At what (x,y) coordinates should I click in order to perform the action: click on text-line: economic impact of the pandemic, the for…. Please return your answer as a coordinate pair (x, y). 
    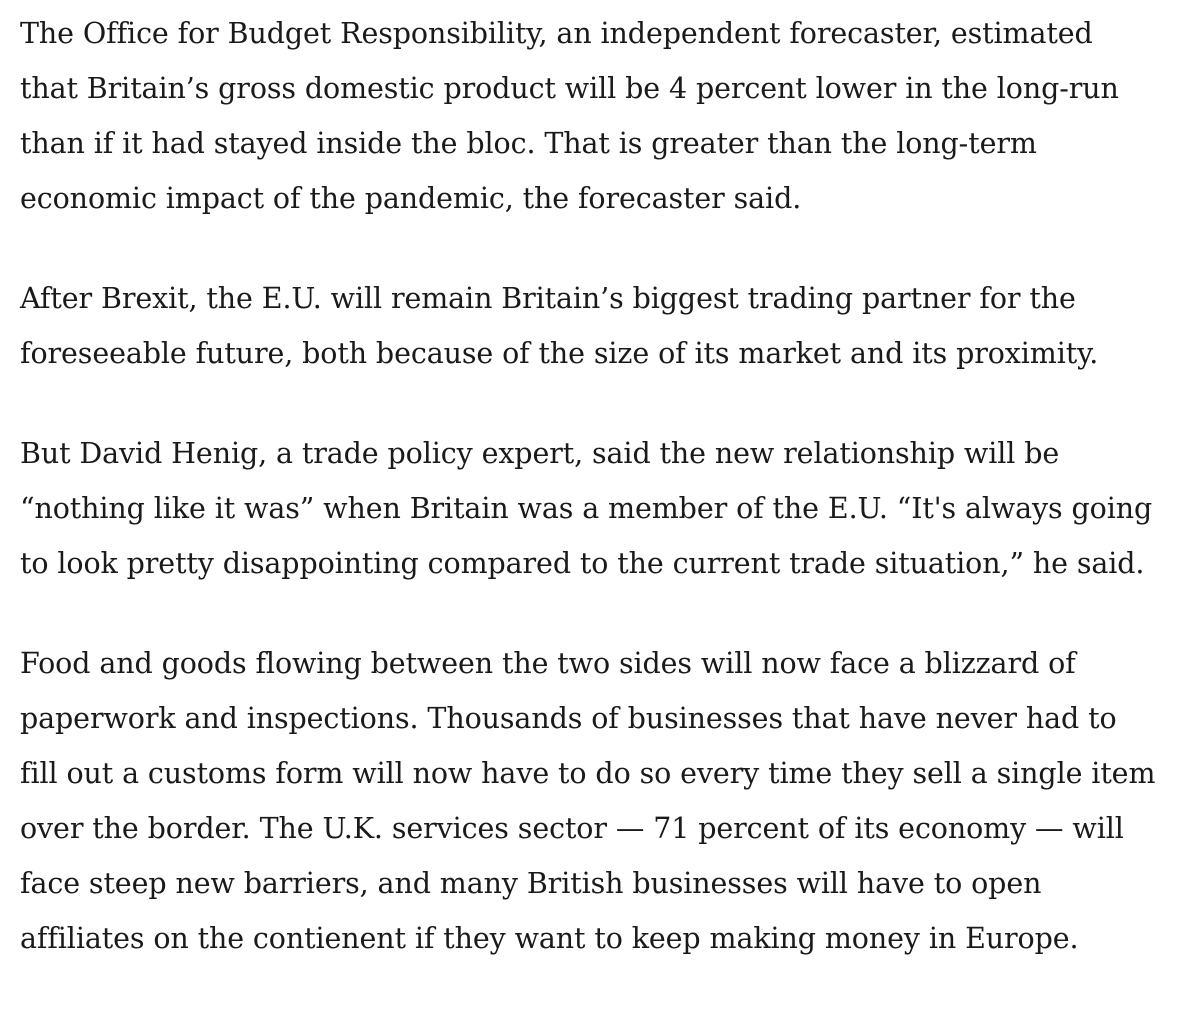
    Looking at the image, I should click on (411, 198).